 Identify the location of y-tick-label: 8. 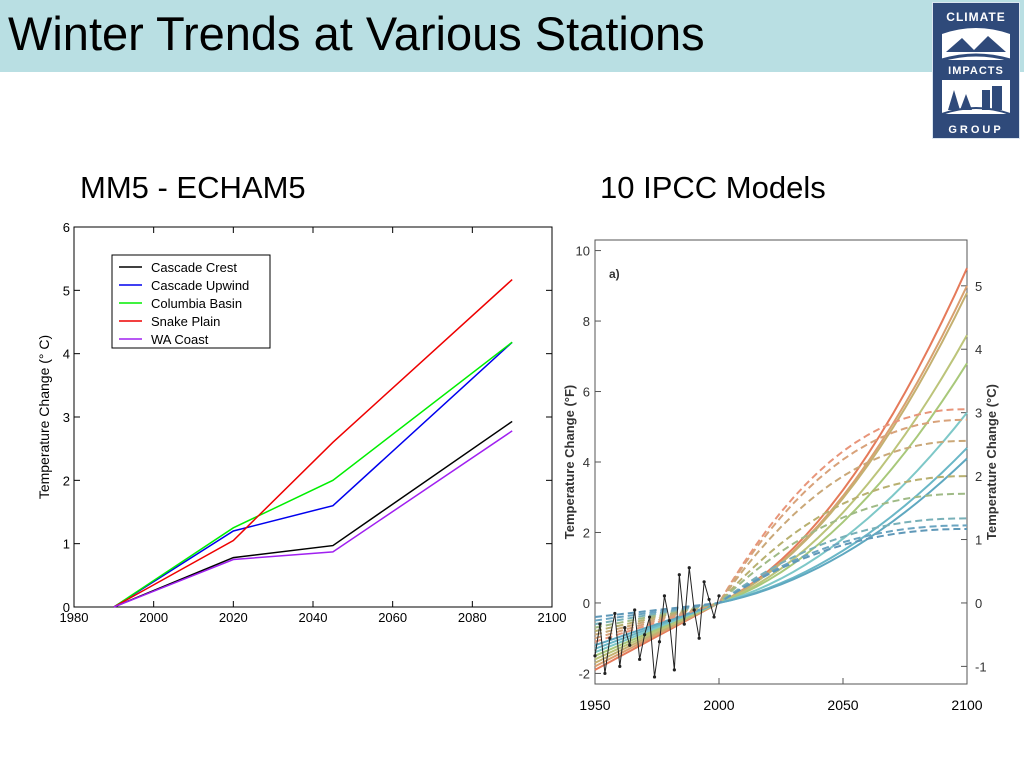
(586, 321).